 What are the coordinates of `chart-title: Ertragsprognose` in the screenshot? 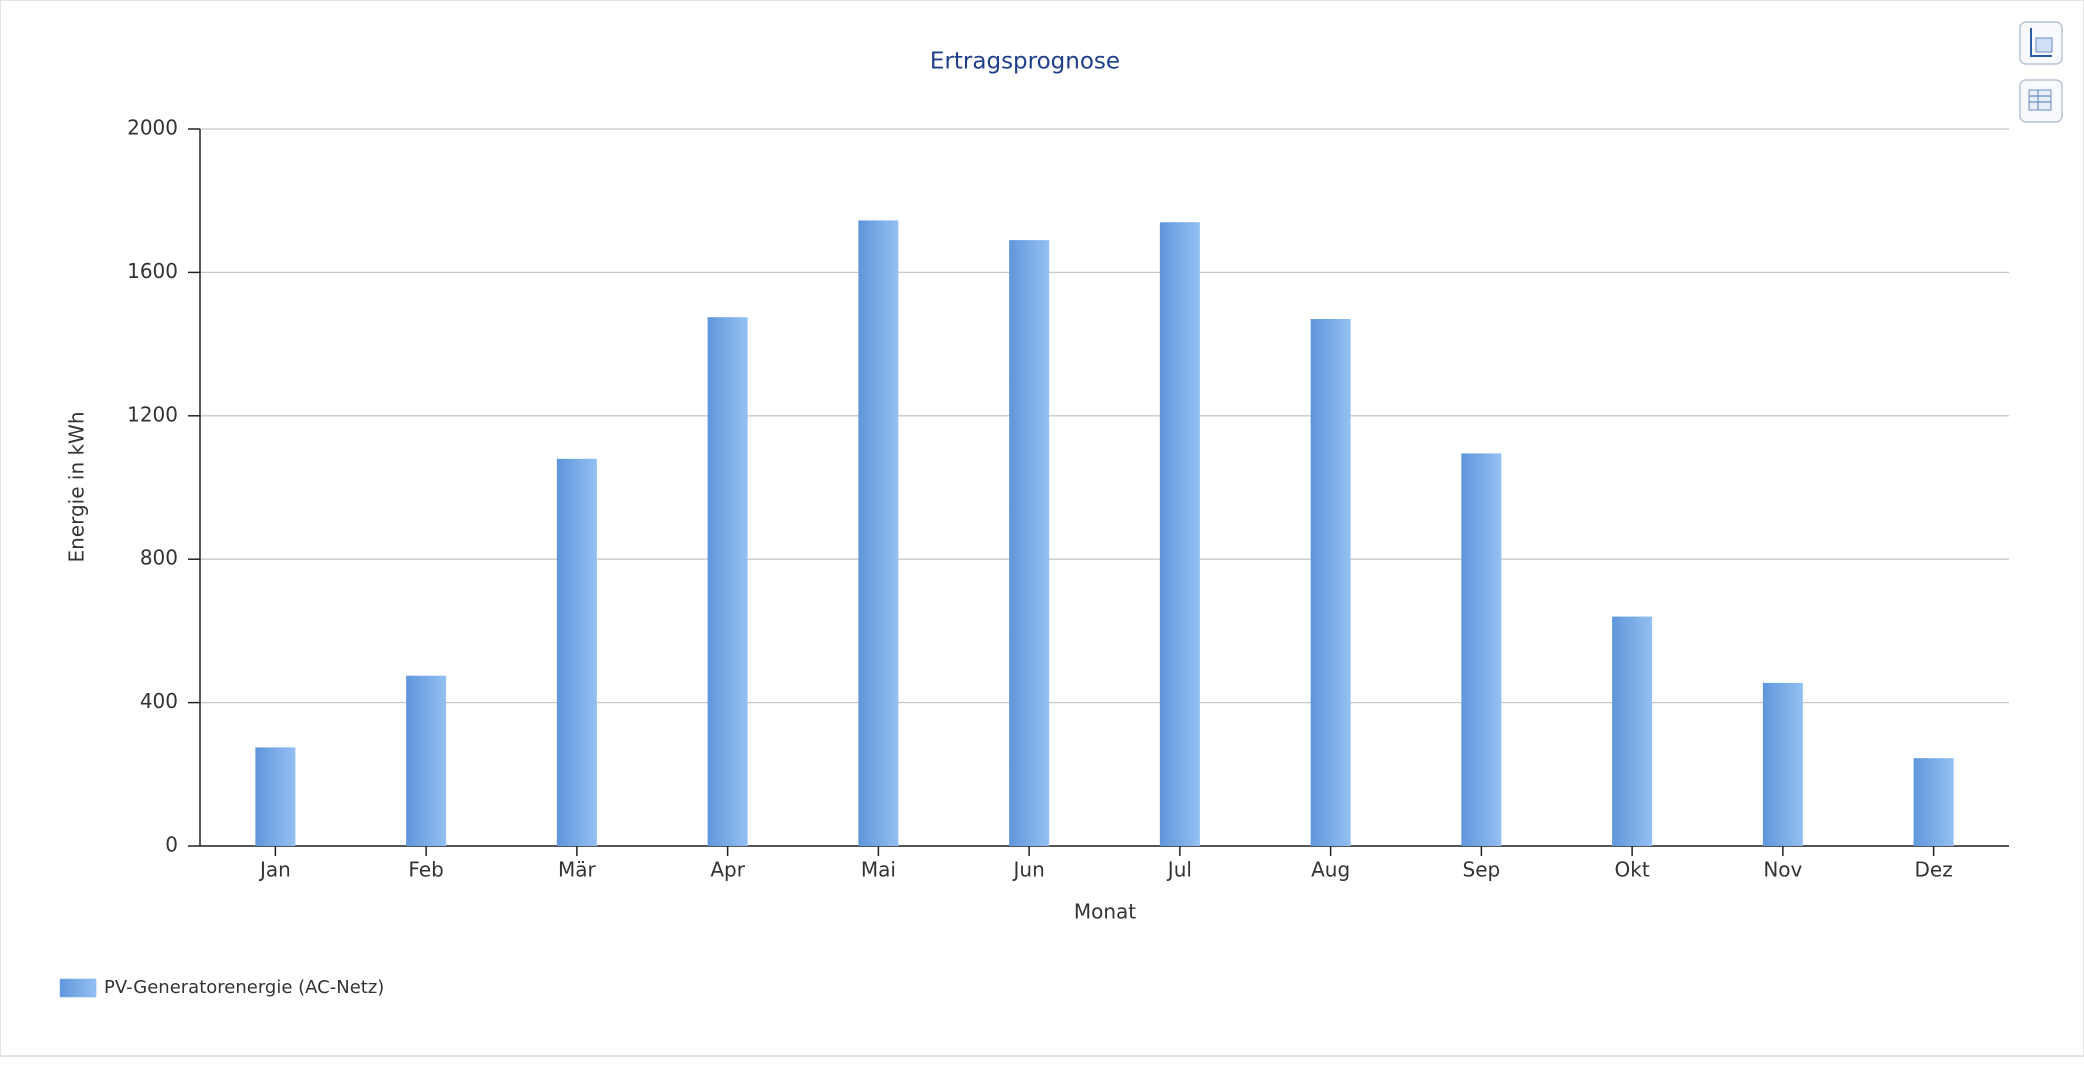 It's located at (1025, 62).